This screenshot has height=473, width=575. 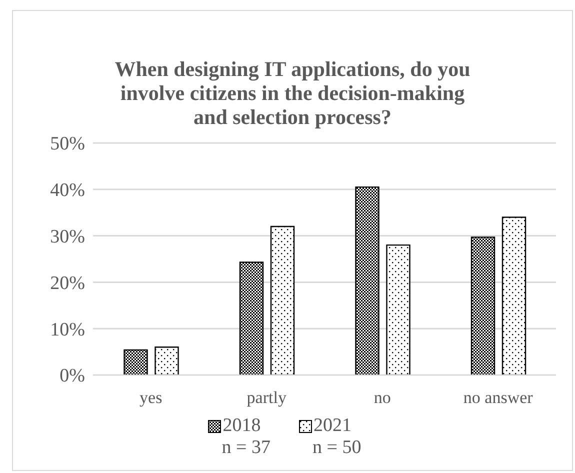 What do you see at coordinates (68, 144) in the screenshot?
I see `y-tick-label: 50%` at bounding box center [68, 144].